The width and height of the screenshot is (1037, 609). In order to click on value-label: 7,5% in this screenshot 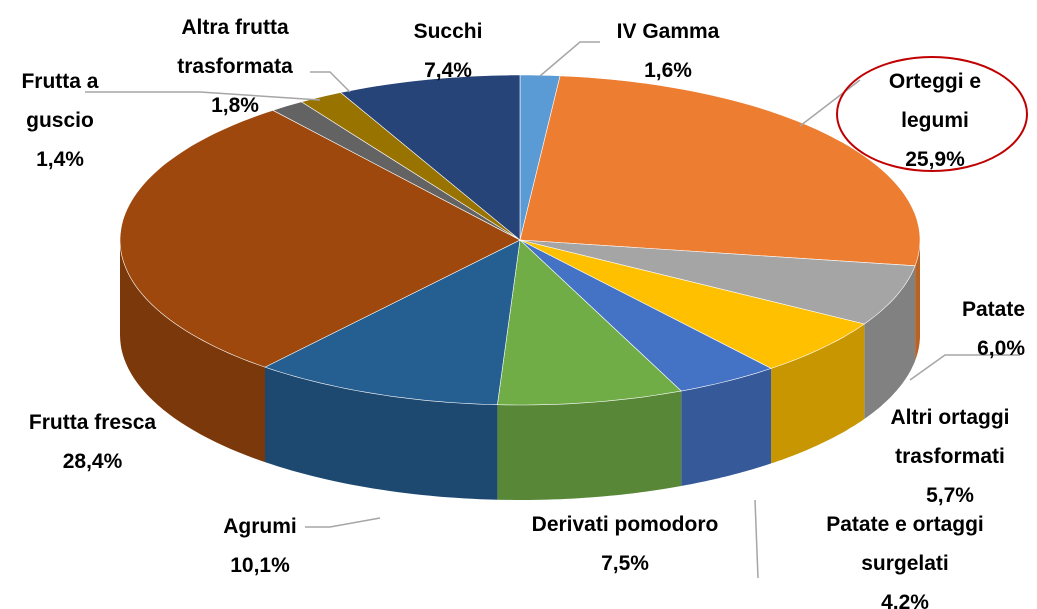, I will do `click(625, 563)`.